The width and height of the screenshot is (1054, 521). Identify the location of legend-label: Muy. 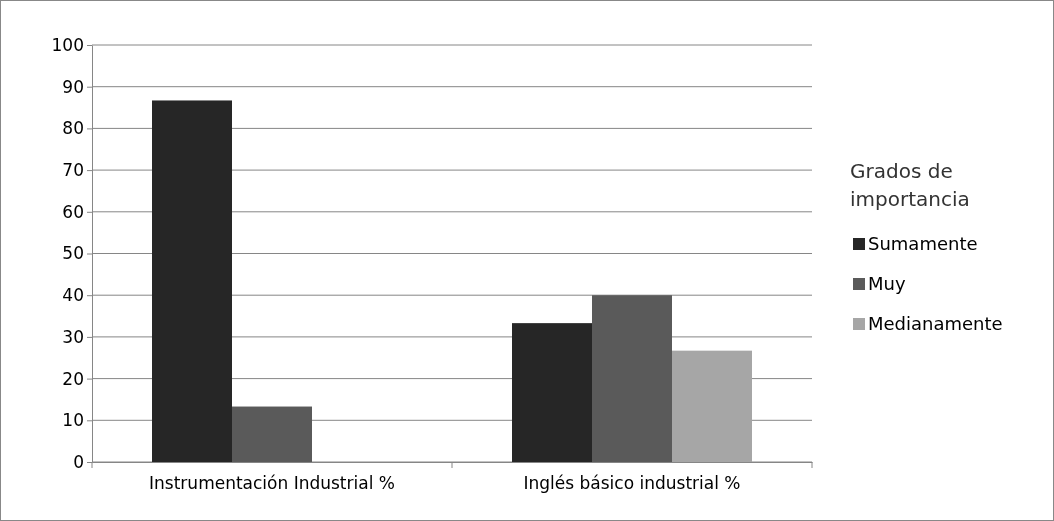
(887, 283).